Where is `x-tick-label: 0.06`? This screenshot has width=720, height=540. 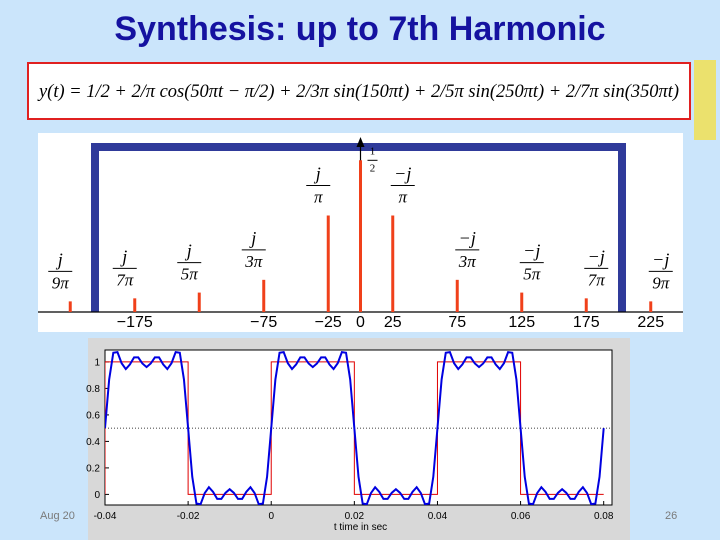
x-tick-label: 0.06 is located at coordinates (521, 516).